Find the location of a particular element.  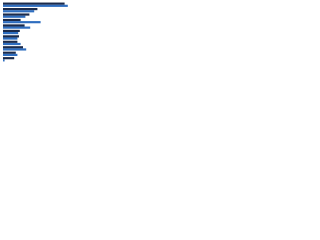

chart is located at coordinates (35, 32).